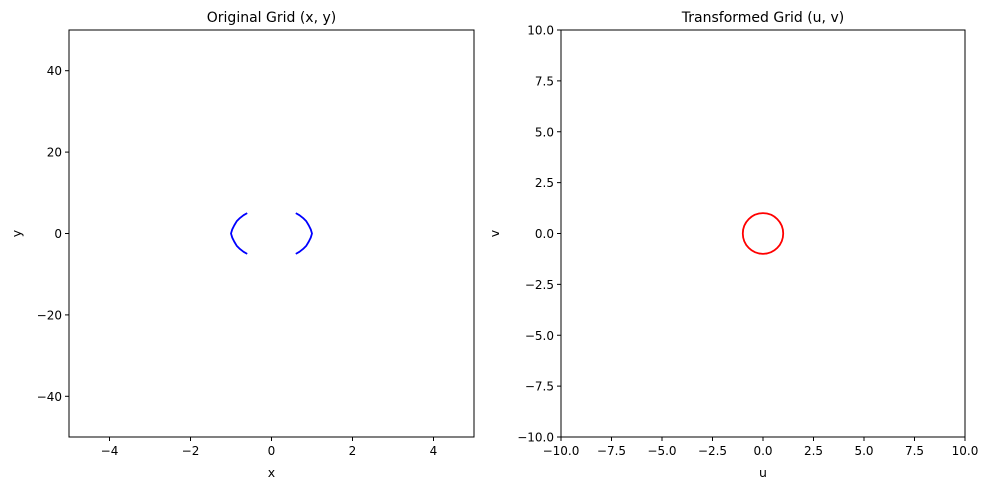  Describe the element at coordinates (54, 71) in the screenshot. I see `y-tick-label: 40` at that location.